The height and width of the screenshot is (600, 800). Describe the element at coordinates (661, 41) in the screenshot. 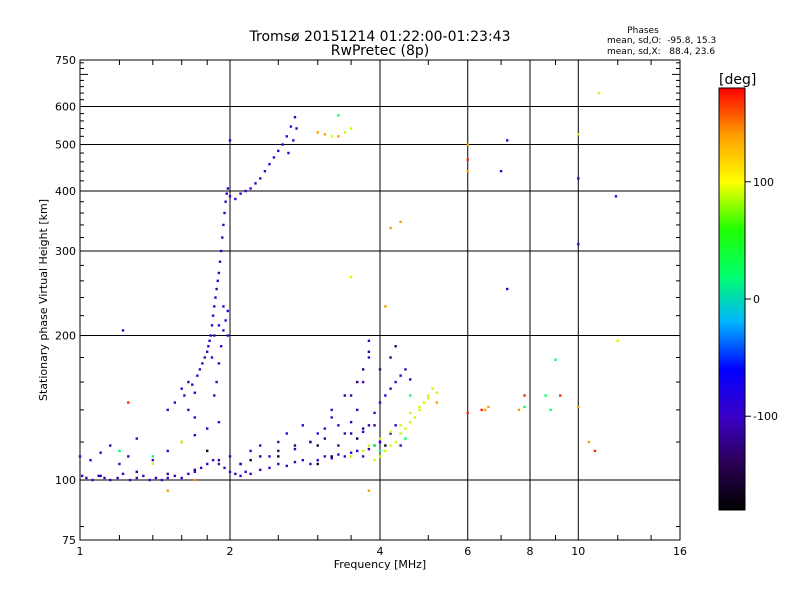

I see `stats-o-mode: mean, sd,O: -95.8, 15.3` at that location.